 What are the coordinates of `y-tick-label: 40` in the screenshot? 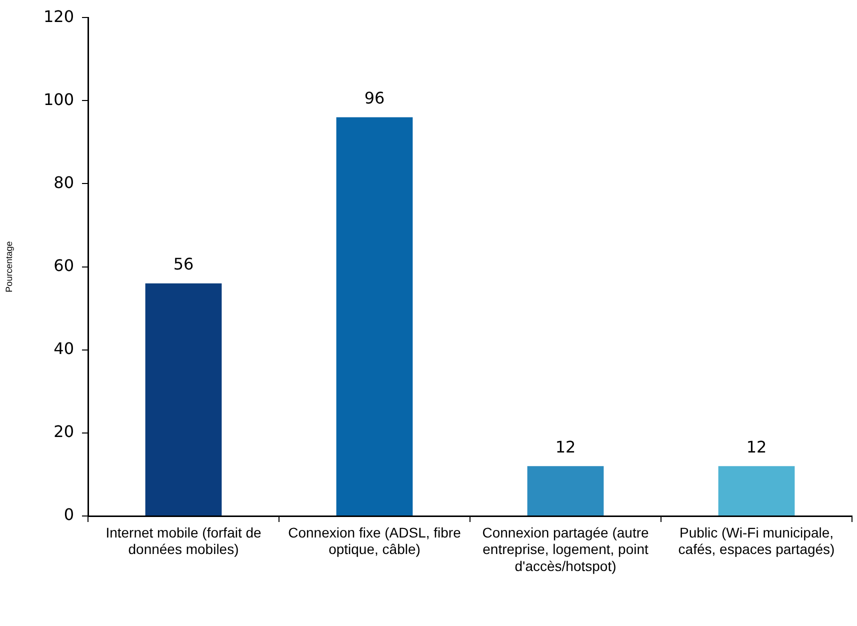 It's located at (64, 348).